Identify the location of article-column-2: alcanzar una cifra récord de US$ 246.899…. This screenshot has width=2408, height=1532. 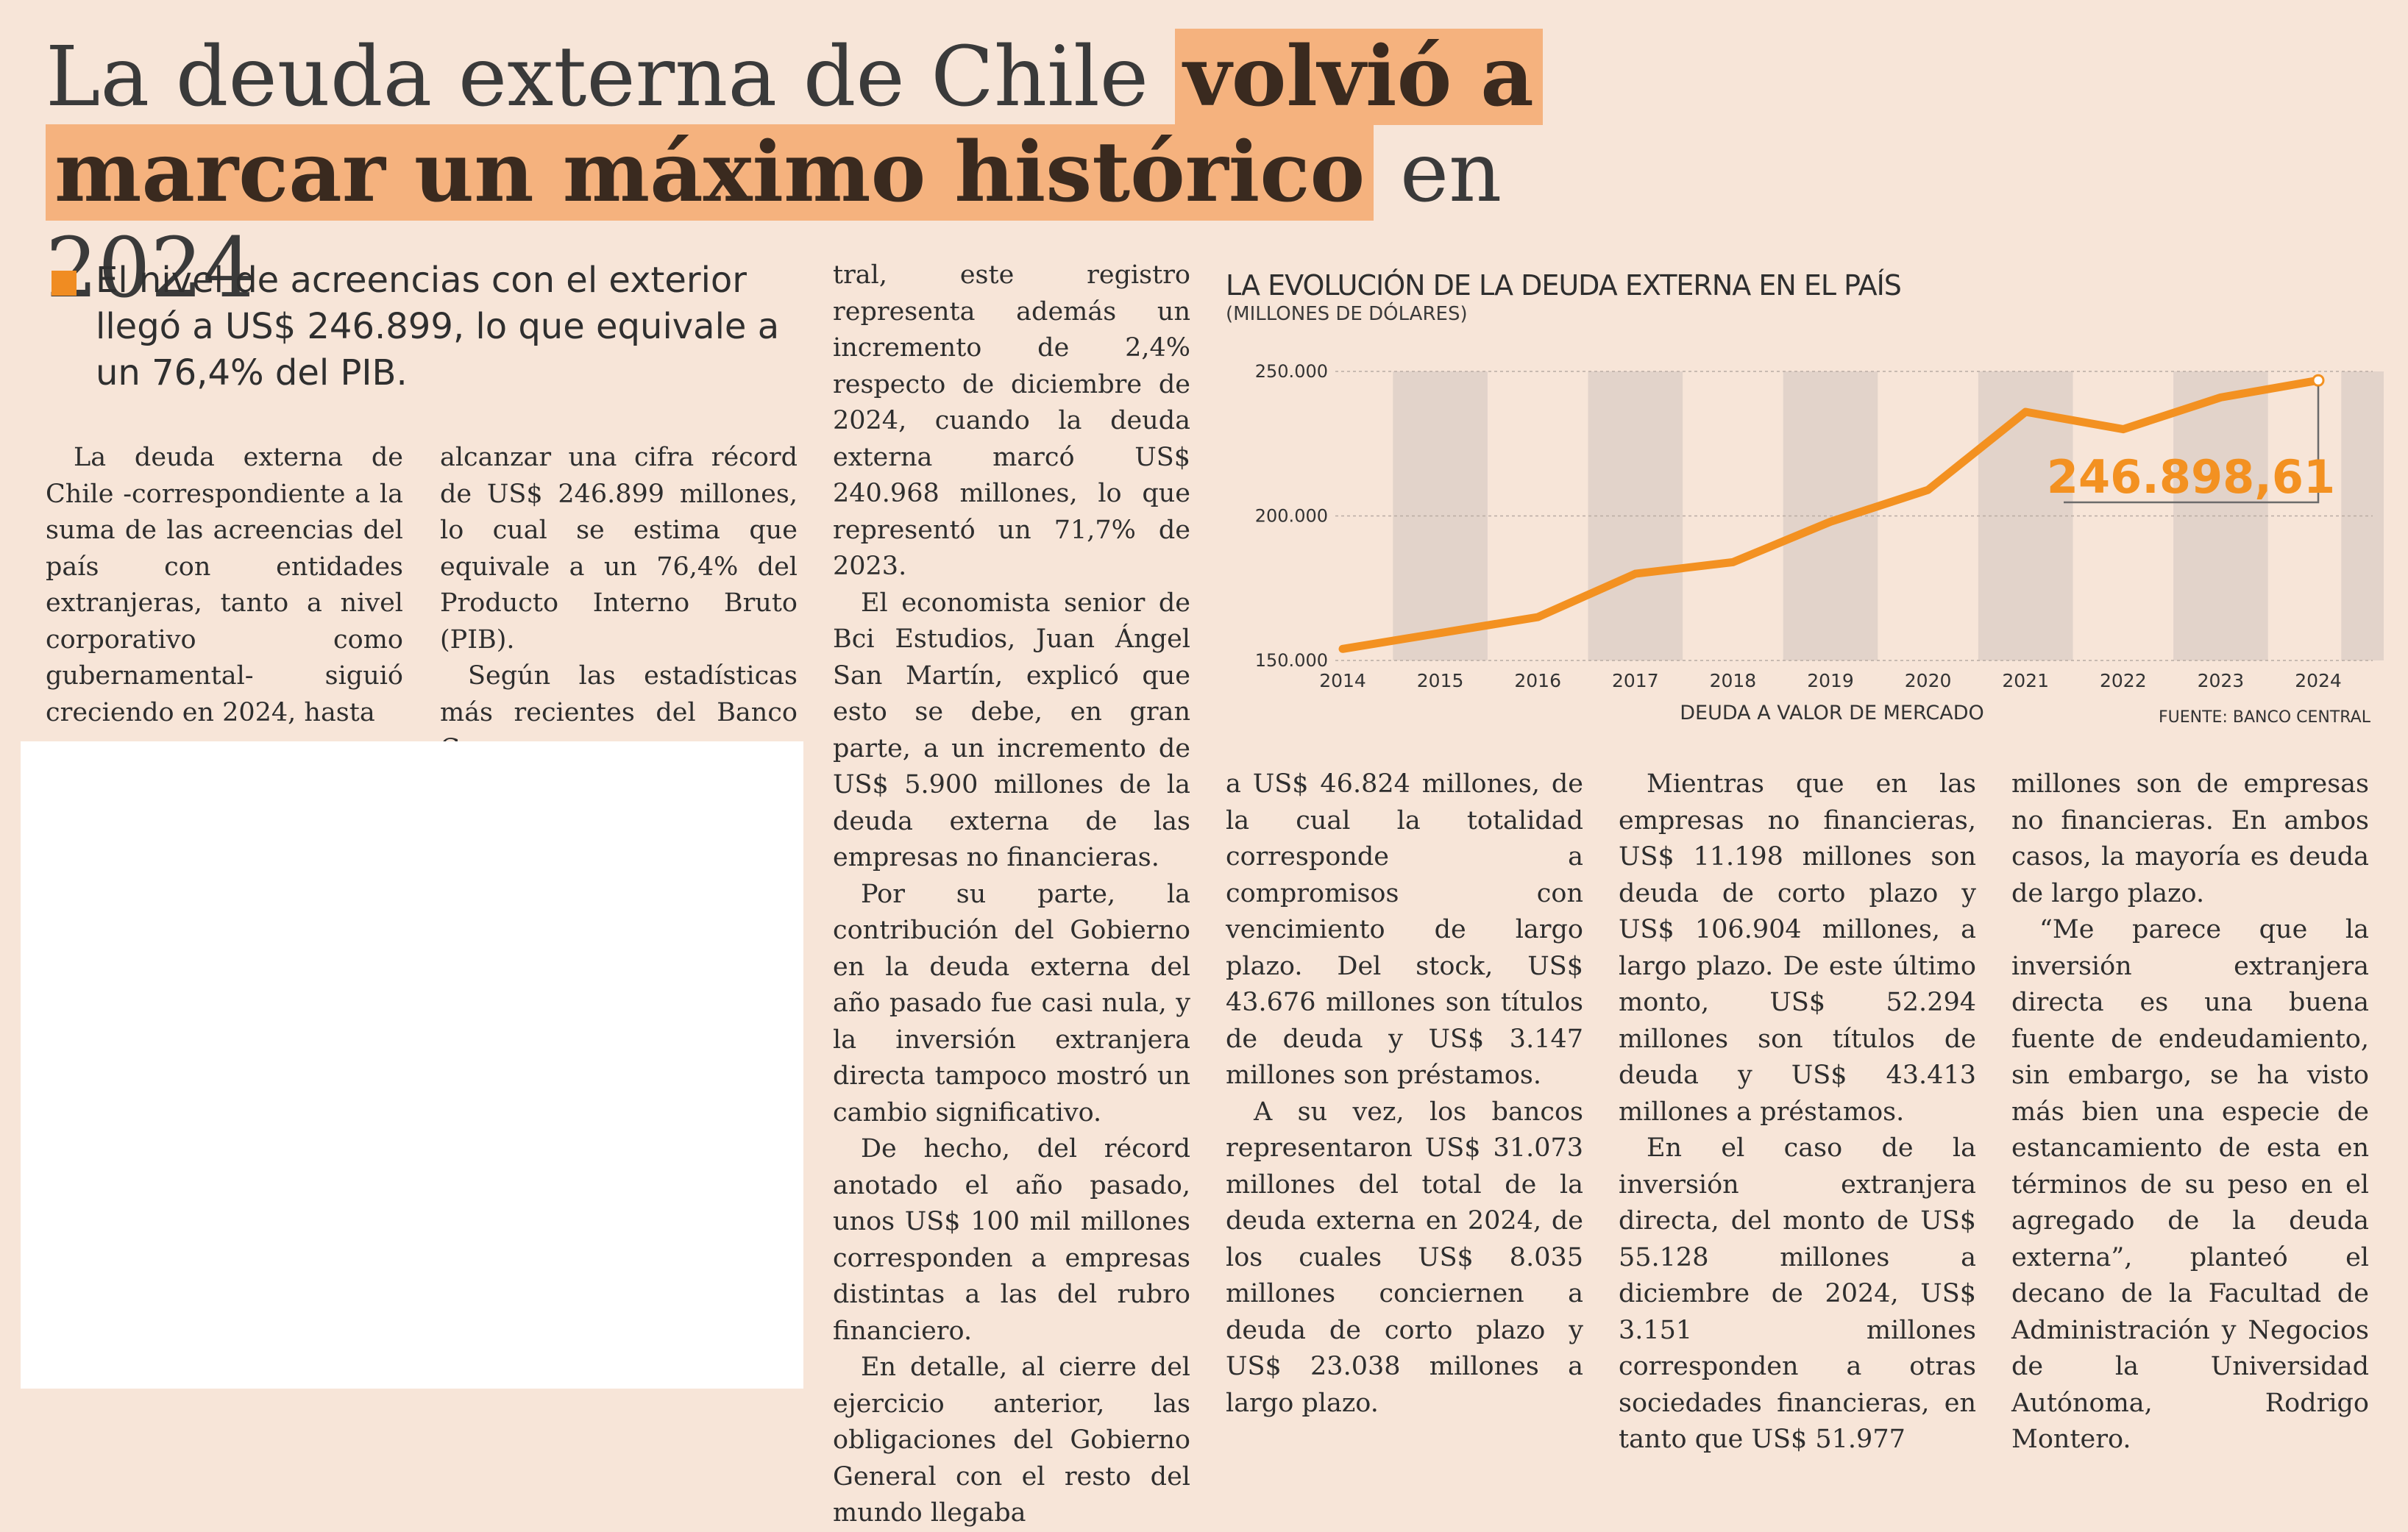
(619, 604).